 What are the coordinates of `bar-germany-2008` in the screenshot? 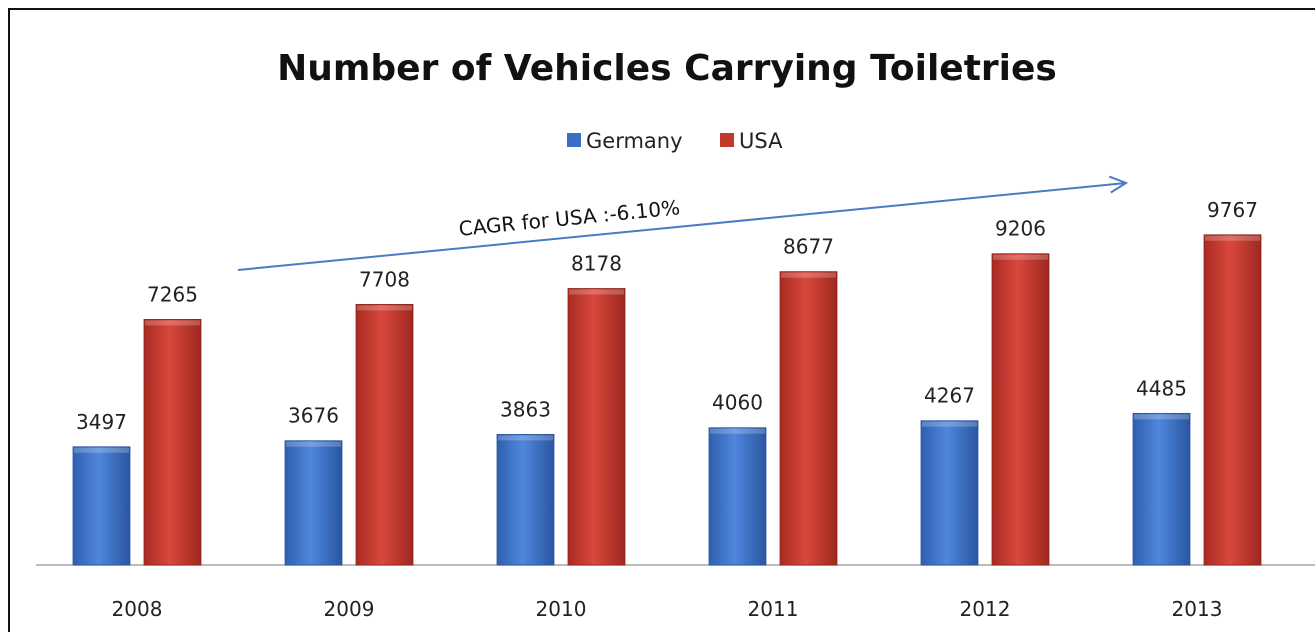 It's located at (101, 506).